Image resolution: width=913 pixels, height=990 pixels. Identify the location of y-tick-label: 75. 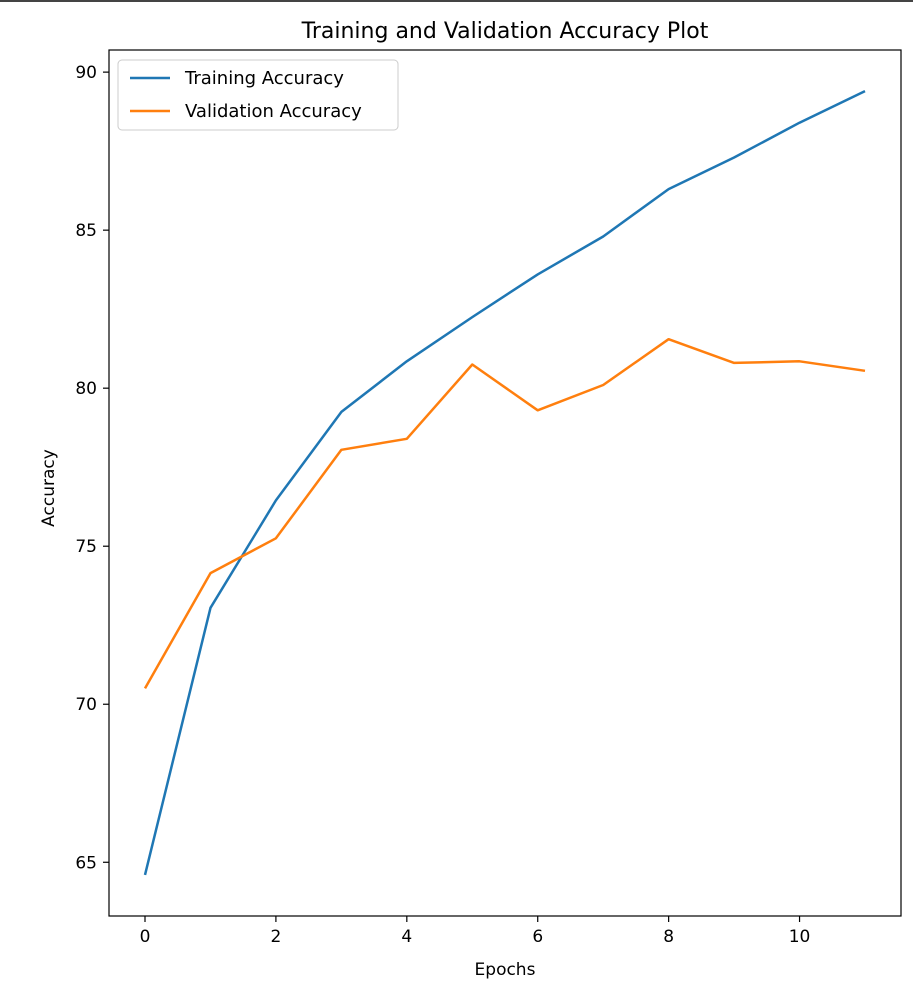
(86, 547).